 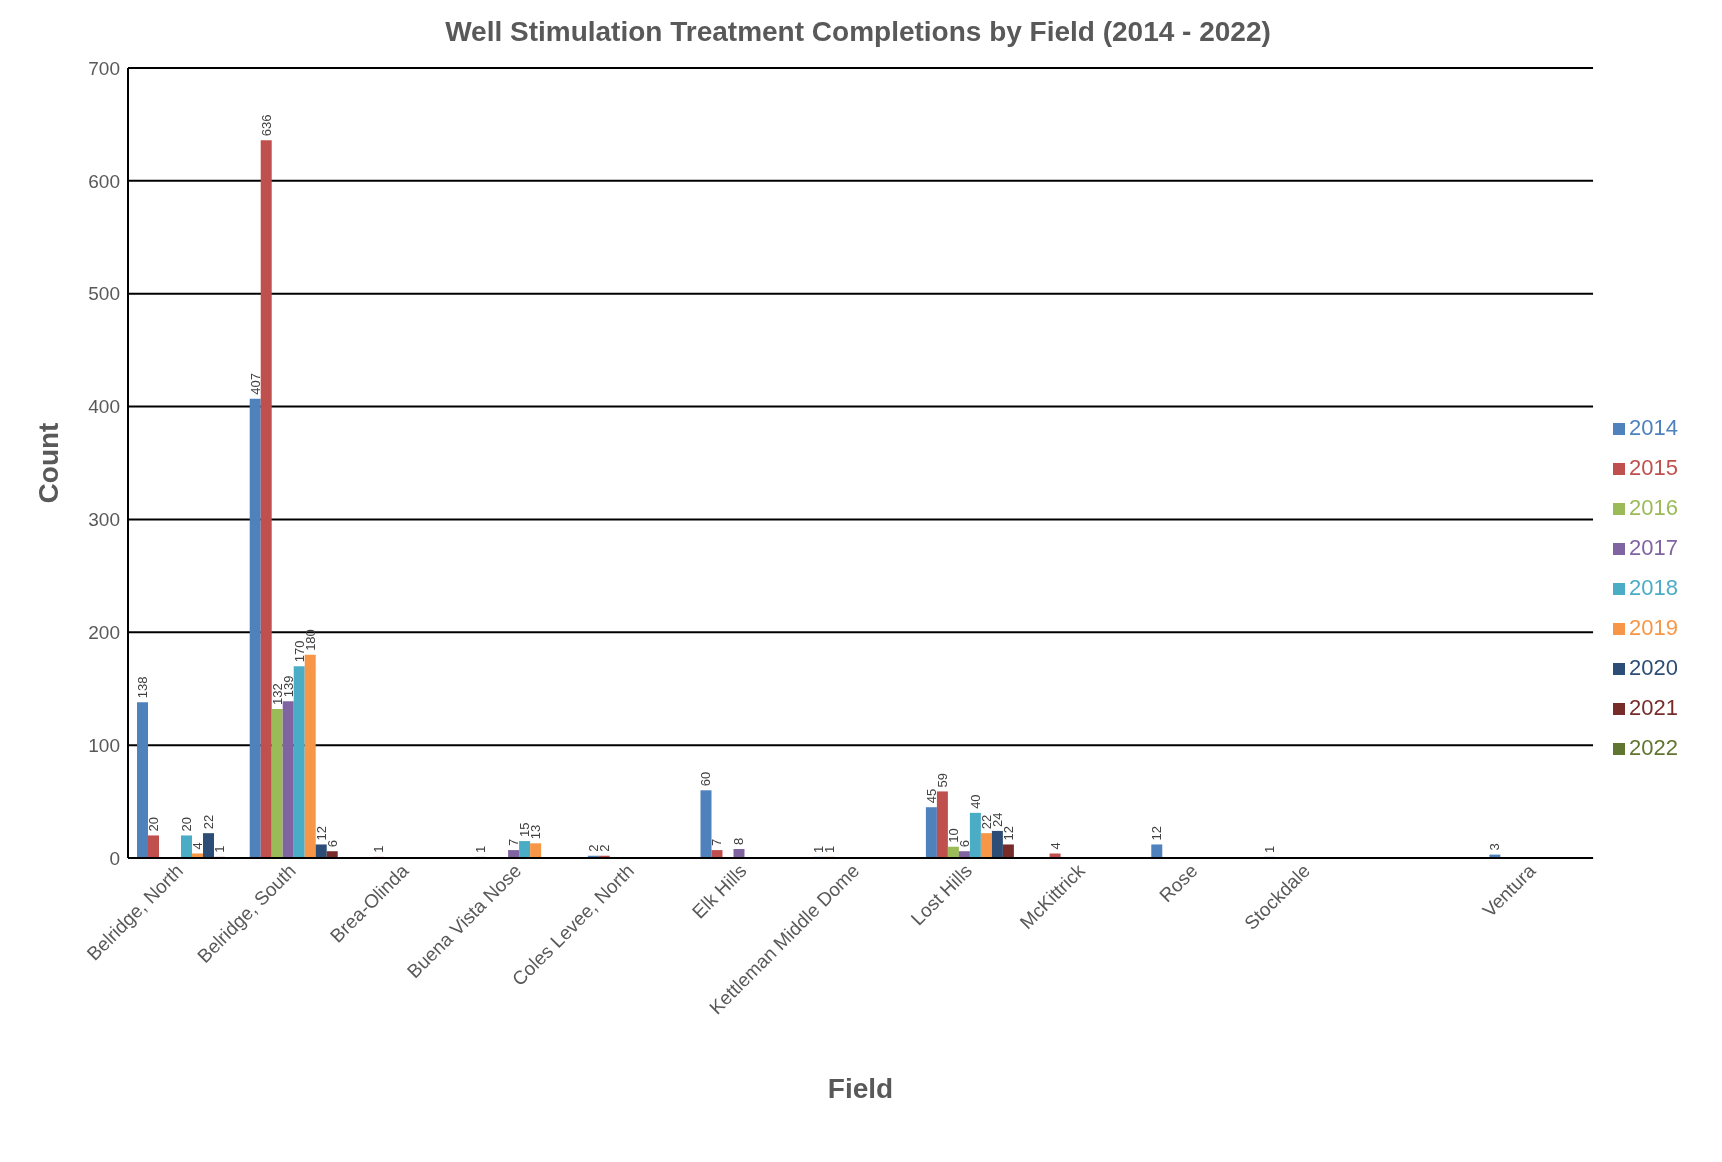 I want to click on x-axis-title: Field, so click(x=860, y=1088).